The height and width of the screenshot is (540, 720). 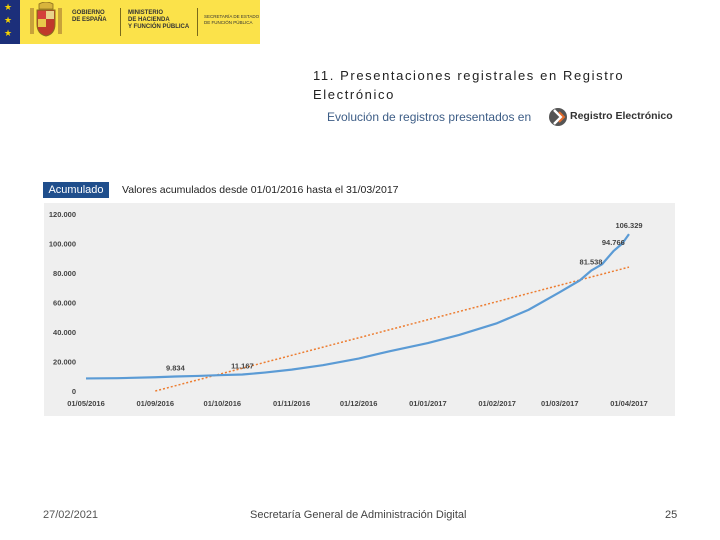 I want to click on slide-subtitle: Evolución de registros presentados en, so click(x=429, y=117).